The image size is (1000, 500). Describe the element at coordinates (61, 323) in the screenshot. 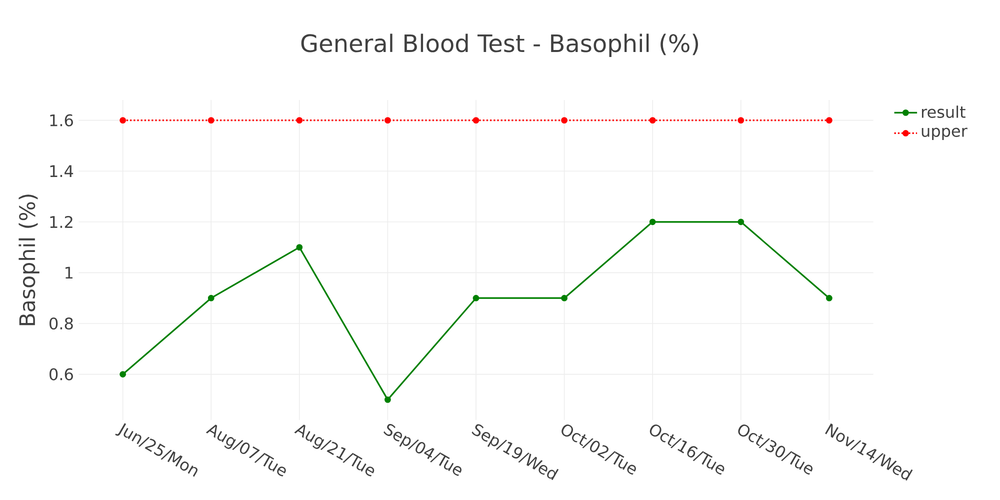

I see `y-tick-label: 0.8` at that location.